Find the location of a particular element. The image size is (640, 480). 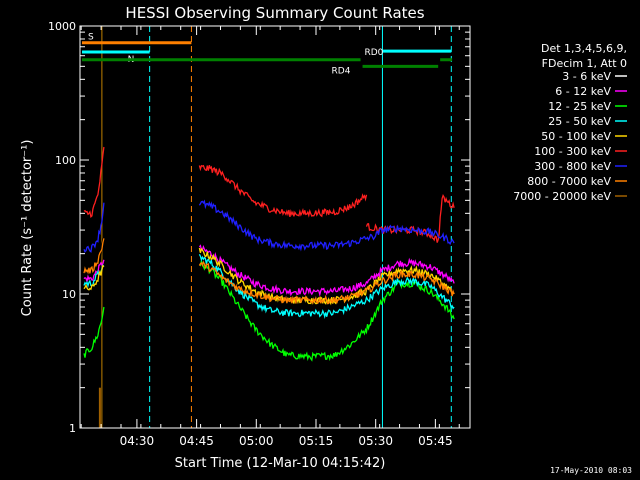

legend-header-1: FDecim 1, Att 0 is located at coordinates (584, 63).